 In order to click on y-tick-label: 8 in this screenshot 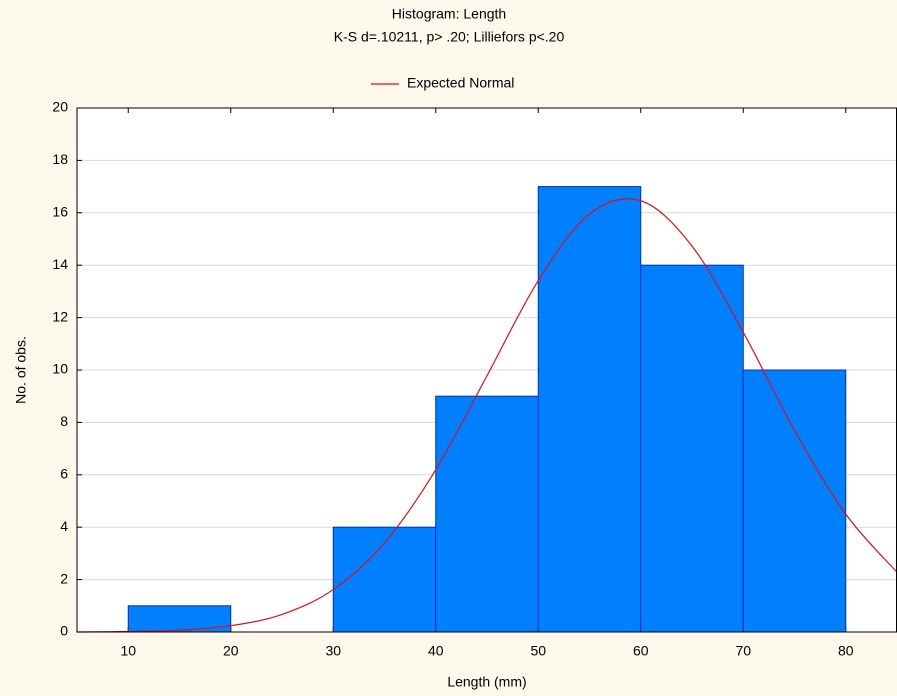, I will do `click(64, 421)`.